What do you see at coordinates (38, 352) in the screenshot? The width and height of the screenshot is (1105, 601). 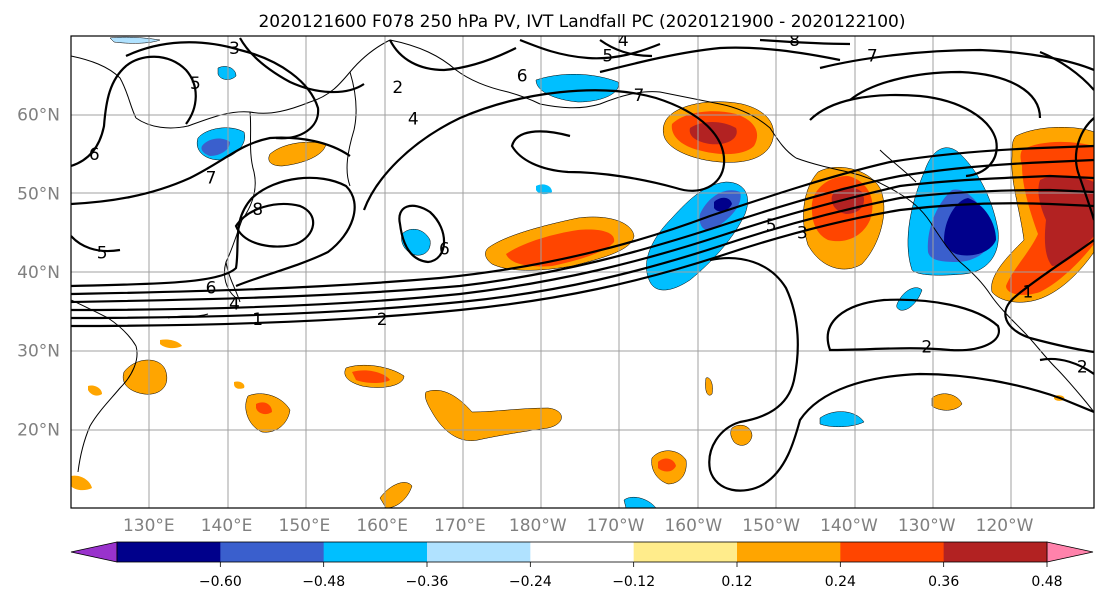 I see `lat-tick-label: 30°N` at bounding box center [38, 352].